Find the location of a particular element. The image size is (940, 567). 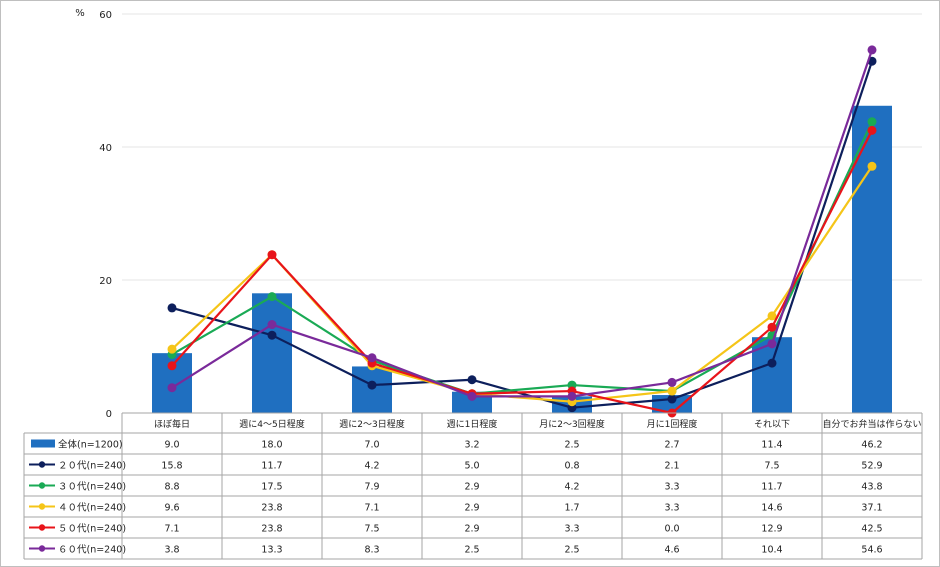

data-label: 46.2 is located at coordinates (871, 445).